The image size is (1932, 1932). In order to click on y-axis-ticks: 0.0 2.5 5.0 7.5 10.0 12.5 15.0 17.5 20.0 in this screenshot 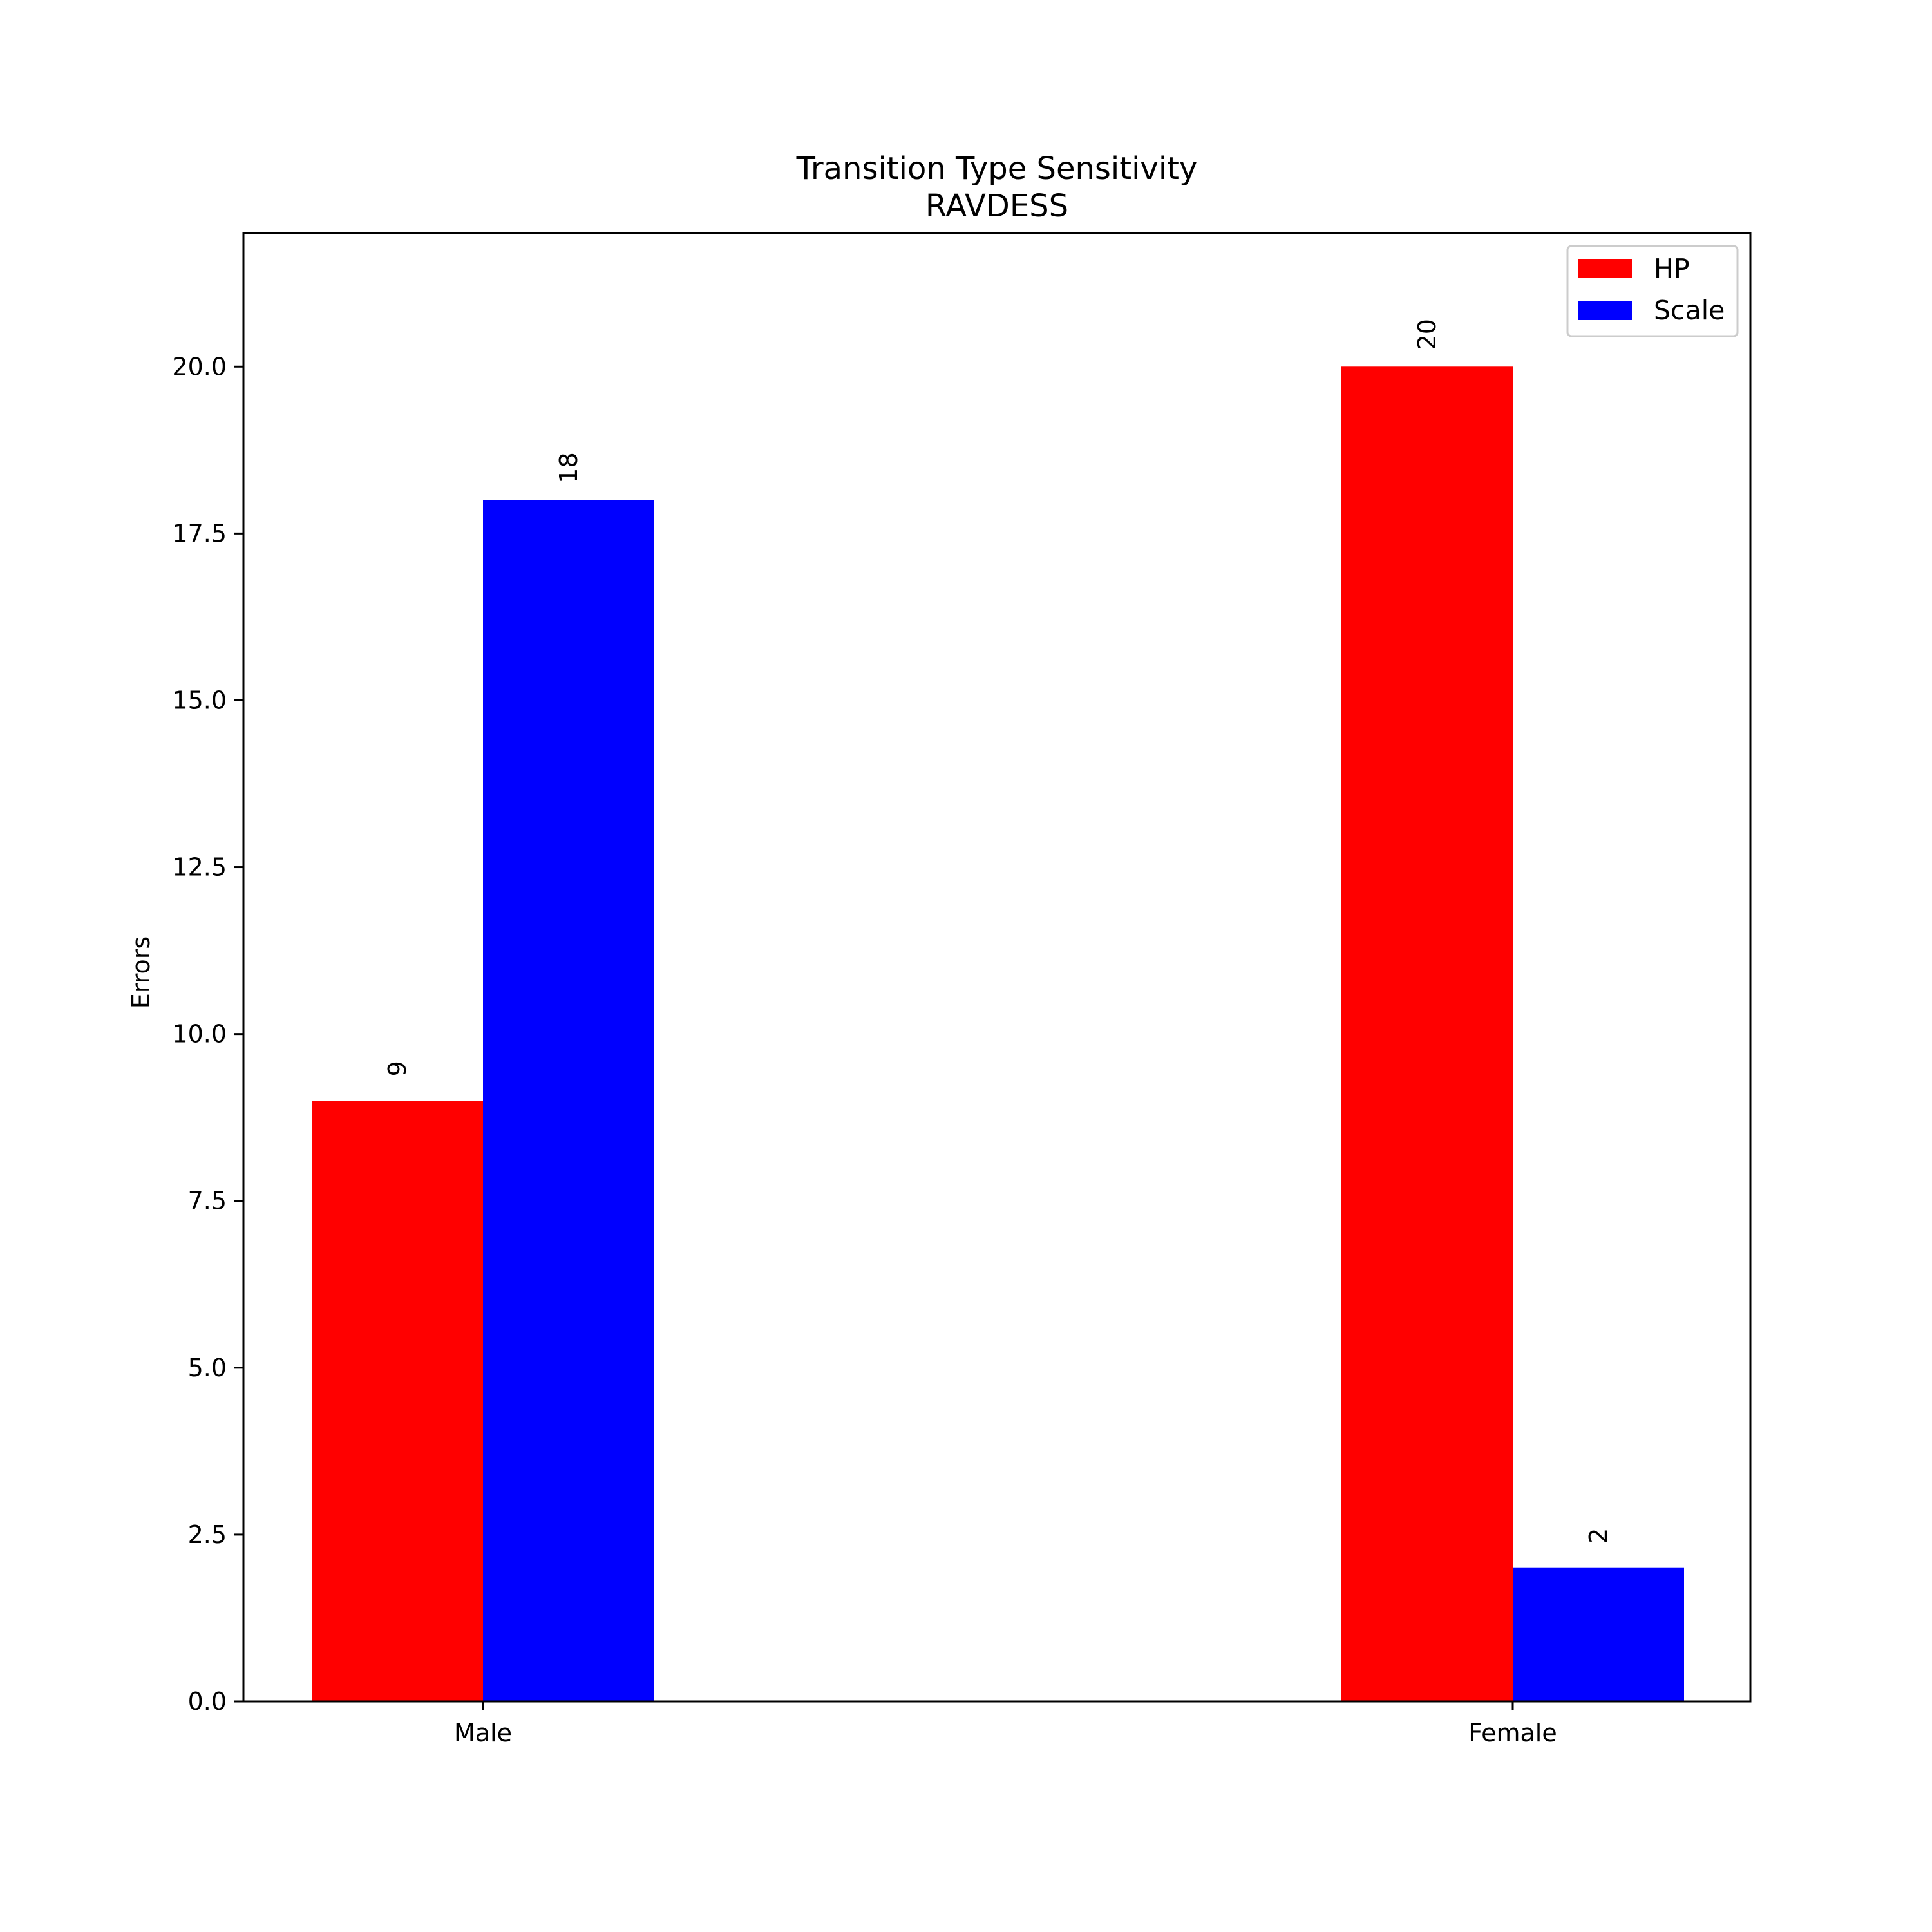, I will do `click(207, 1034)`.